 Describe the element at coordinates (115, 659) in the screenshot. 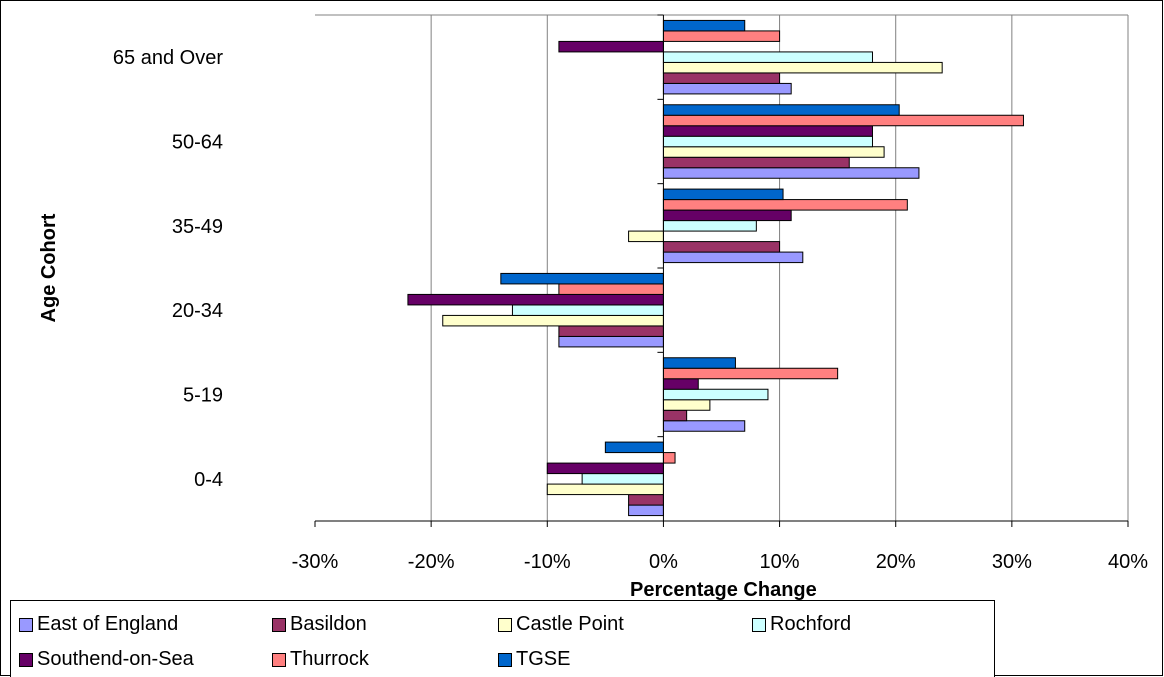

I see `legend-label: Southend-on-Sea` at that location.